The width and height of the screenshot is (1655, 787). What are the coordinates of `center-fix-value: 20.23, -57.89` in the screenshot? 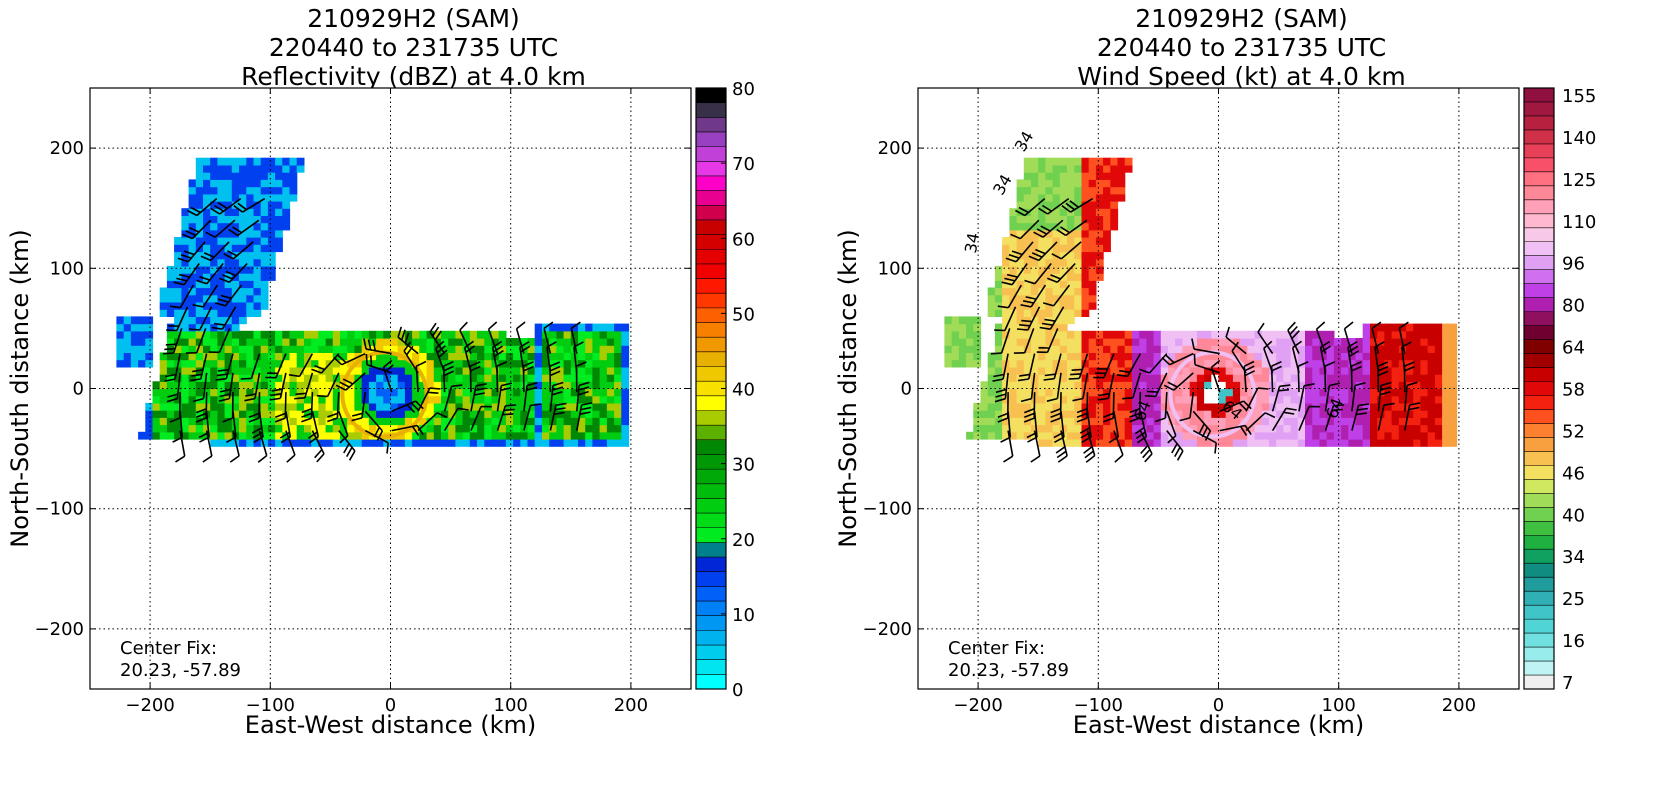 It's located at (180, 670).